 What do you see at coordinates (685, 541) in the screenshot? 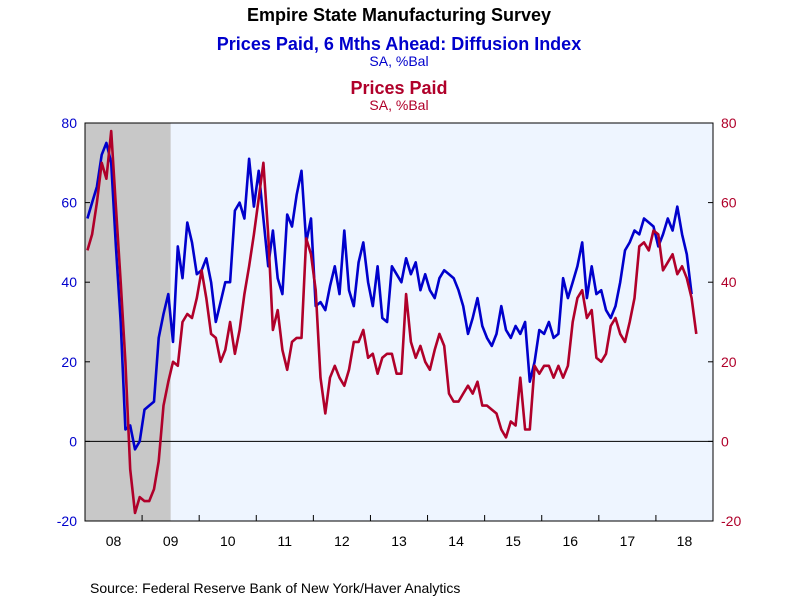
I see `x-tick-label: 18` at bounding box center [685, 541].